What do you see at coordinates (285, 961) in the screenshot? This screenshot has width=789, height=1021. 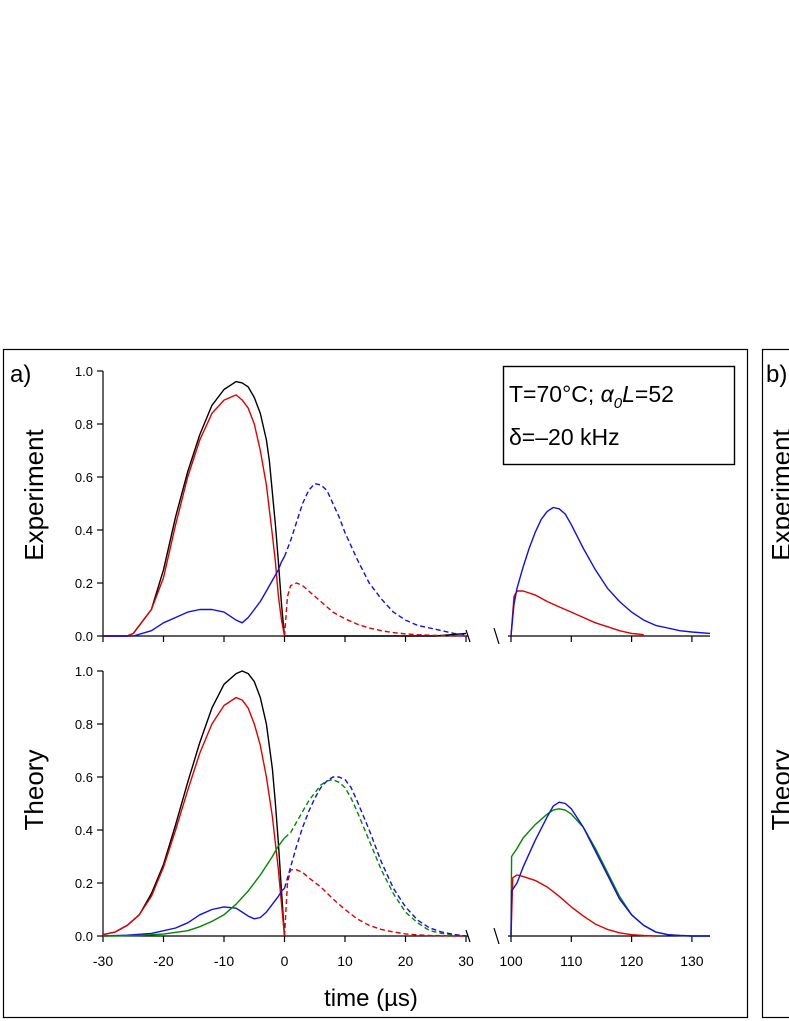 I see `x-tick-label: 0` at bounding box center [285, 961].